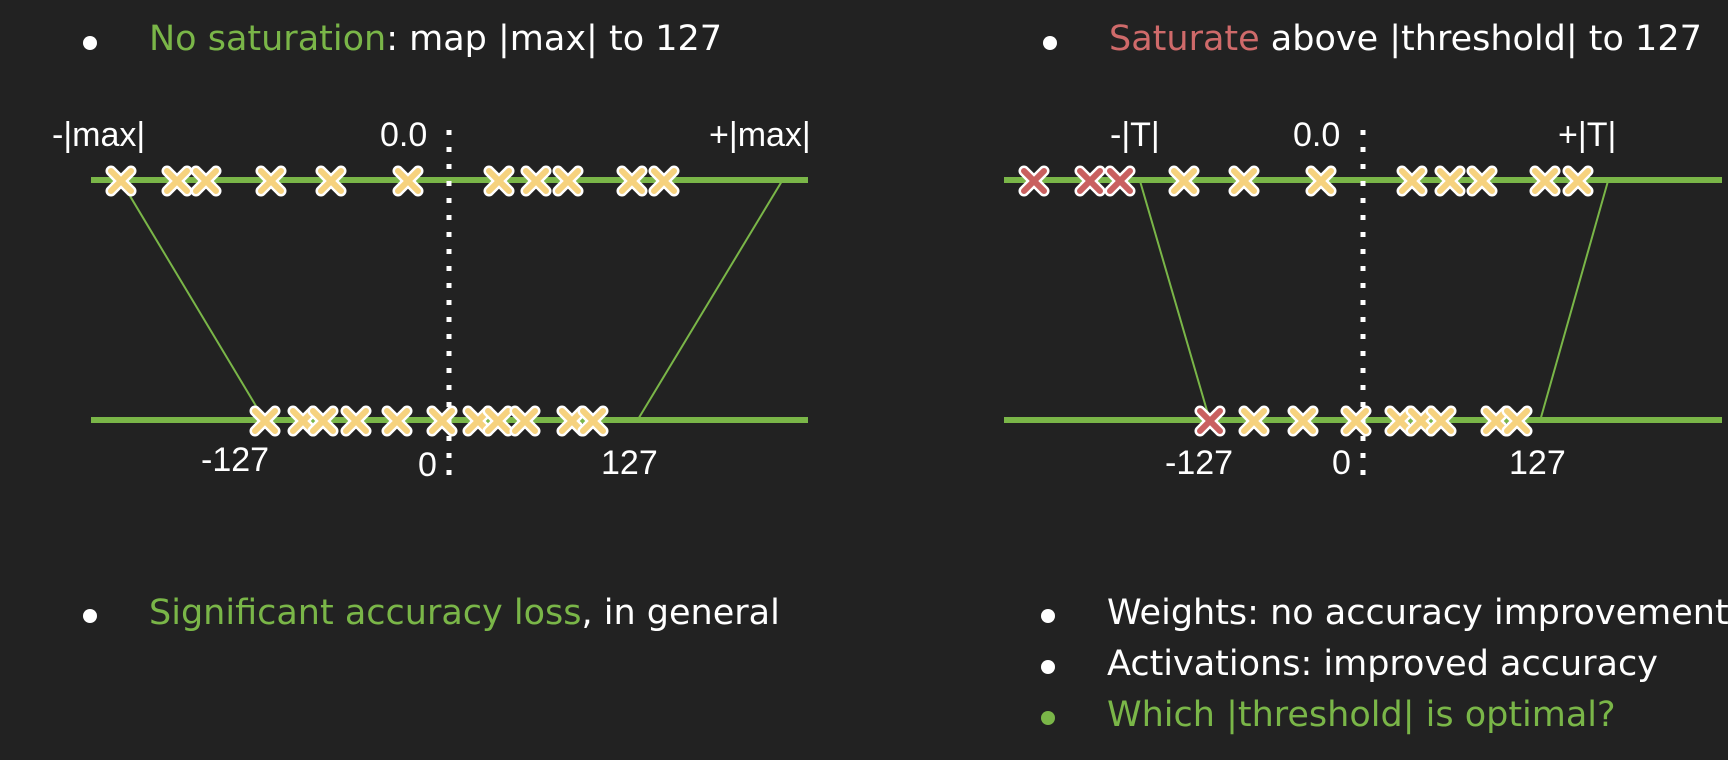 The image size is (1728, 760). What do you see at coordinates (1316, 135) in the screenshot?
I see `right-label-zero-fp: 0.0` at bounding box center [1316, 135].